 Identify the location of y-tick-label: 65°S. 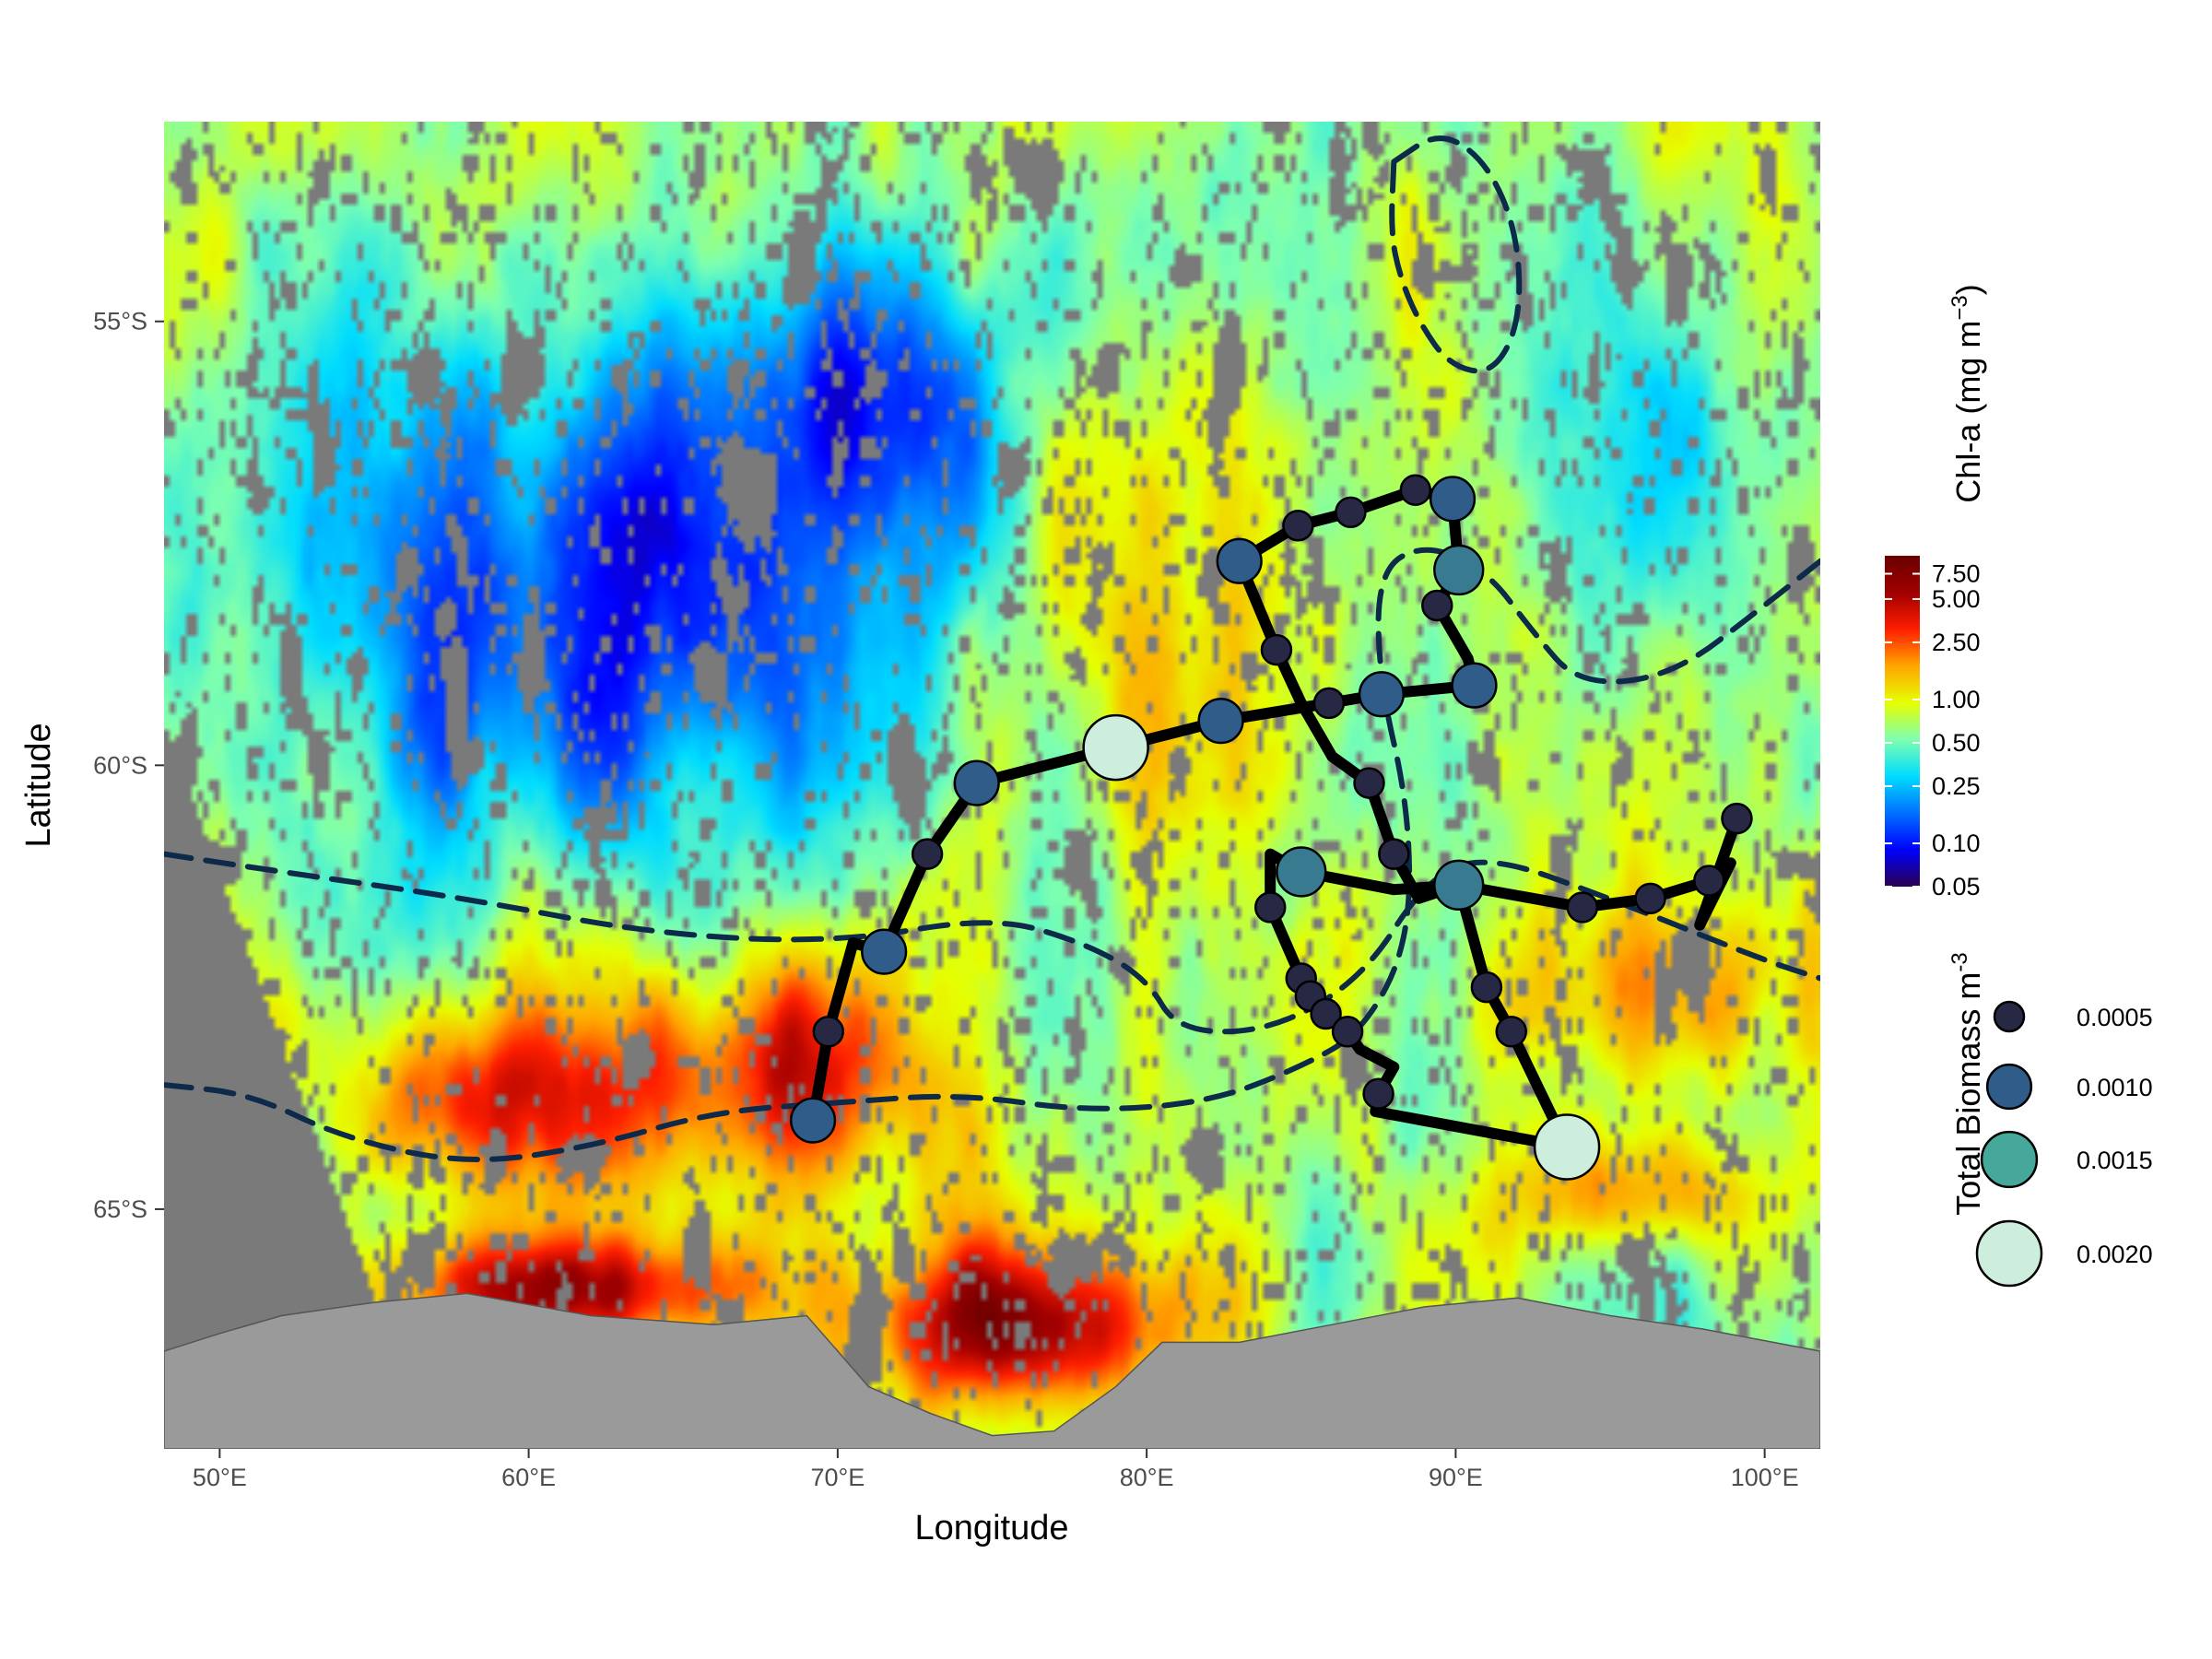
(120, 1209).